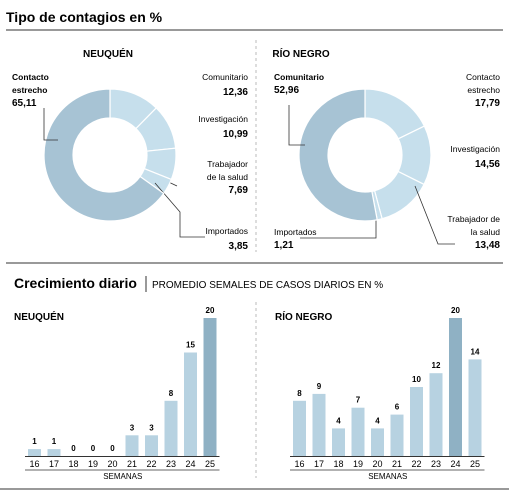 The height and width of the screenshot is (496, 509). I want to click on bar-value-label: 12, so click(436, 365).